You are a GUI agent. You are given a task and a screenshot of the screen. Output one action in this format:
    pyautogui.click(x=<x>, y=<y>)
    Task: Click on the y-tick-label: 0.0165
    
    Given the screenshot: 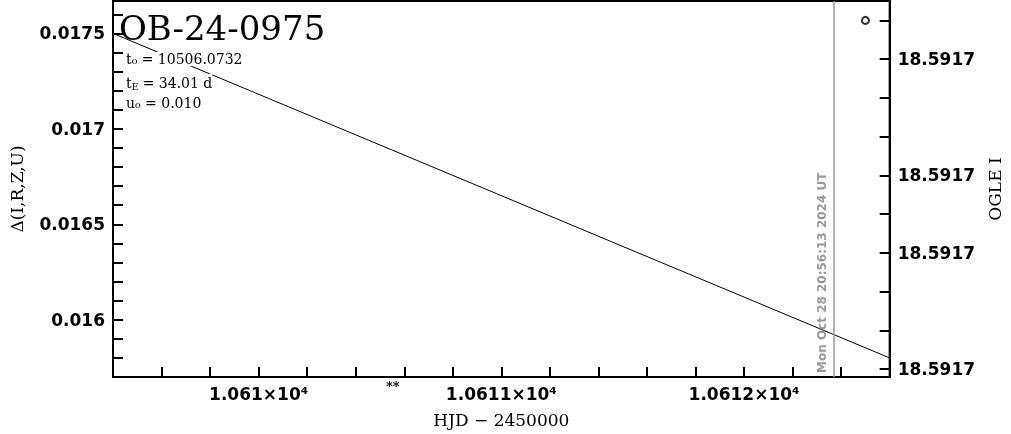 What is the action you would take?
    pyautogui.click(x=72, y=224)
    